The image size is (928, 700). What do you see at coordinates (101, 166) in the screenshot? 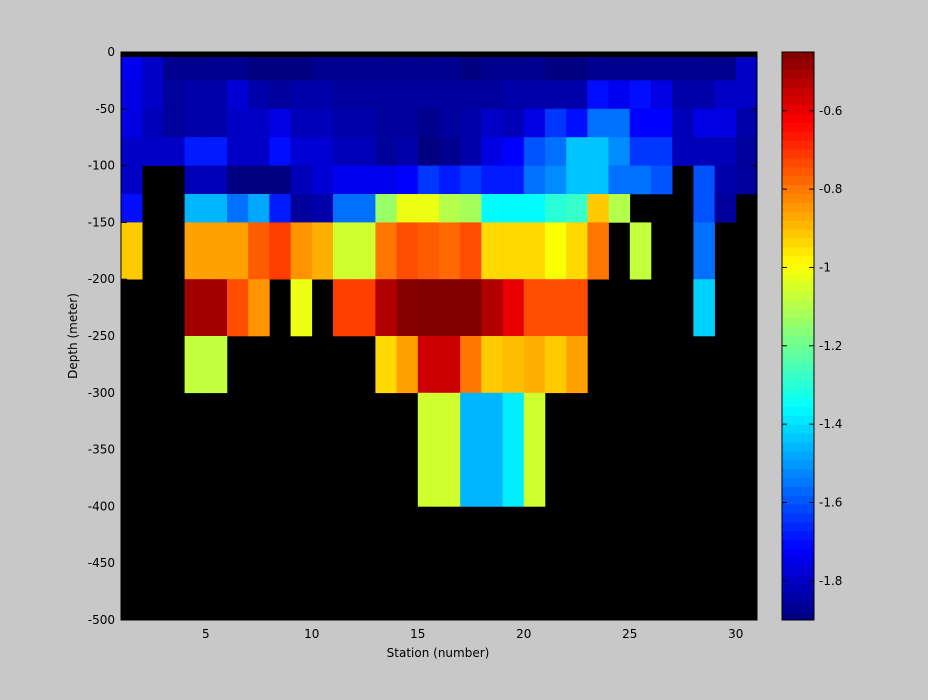
I see `y-tick-label: -100` at bounding box center [101, 166].